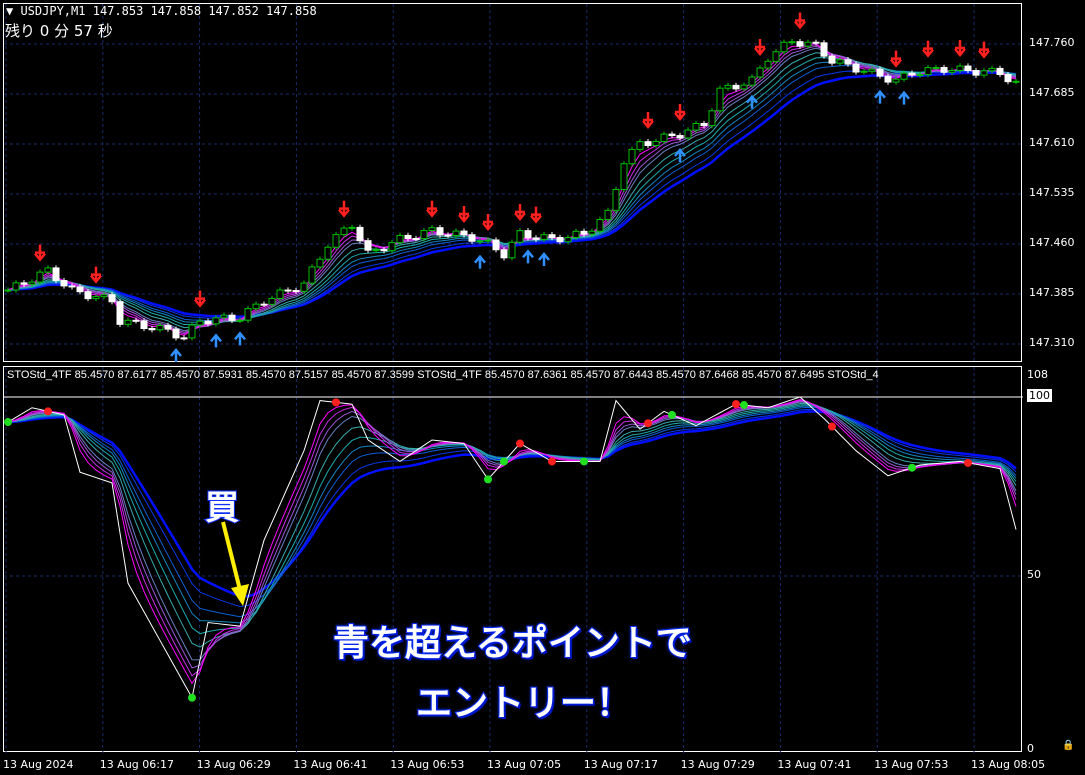 This screenshot has height=775, width=1085. What do you see at coordinates (1052, 142) in the screenshot?
I see `price-tick-label: 147.610` at bounding box center [1052, 142].